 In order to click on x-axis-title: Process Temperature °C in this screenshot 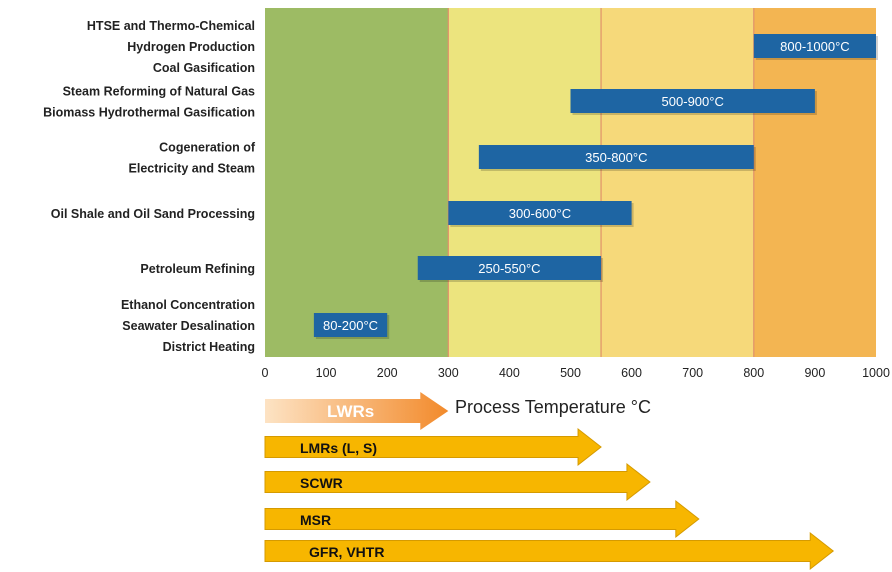, I will do `click(553, 407)`.